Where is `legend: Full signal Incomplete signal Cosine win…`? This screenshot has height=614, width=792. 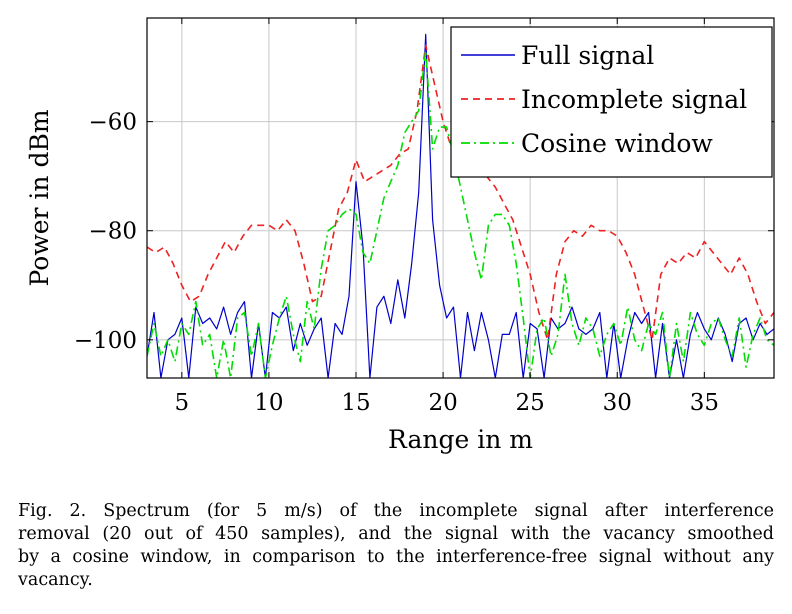
legend: Full signal Incomplete signal Cosine win… is located at coordinates (611, 102).